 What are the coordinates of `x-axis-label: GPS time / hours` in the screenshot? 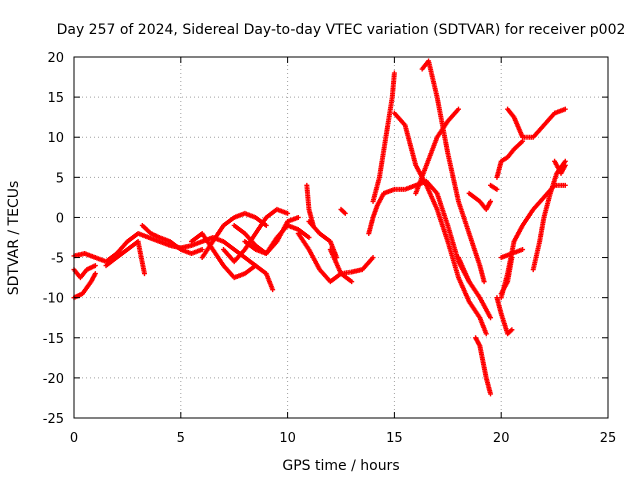 It's located at (340, 466).